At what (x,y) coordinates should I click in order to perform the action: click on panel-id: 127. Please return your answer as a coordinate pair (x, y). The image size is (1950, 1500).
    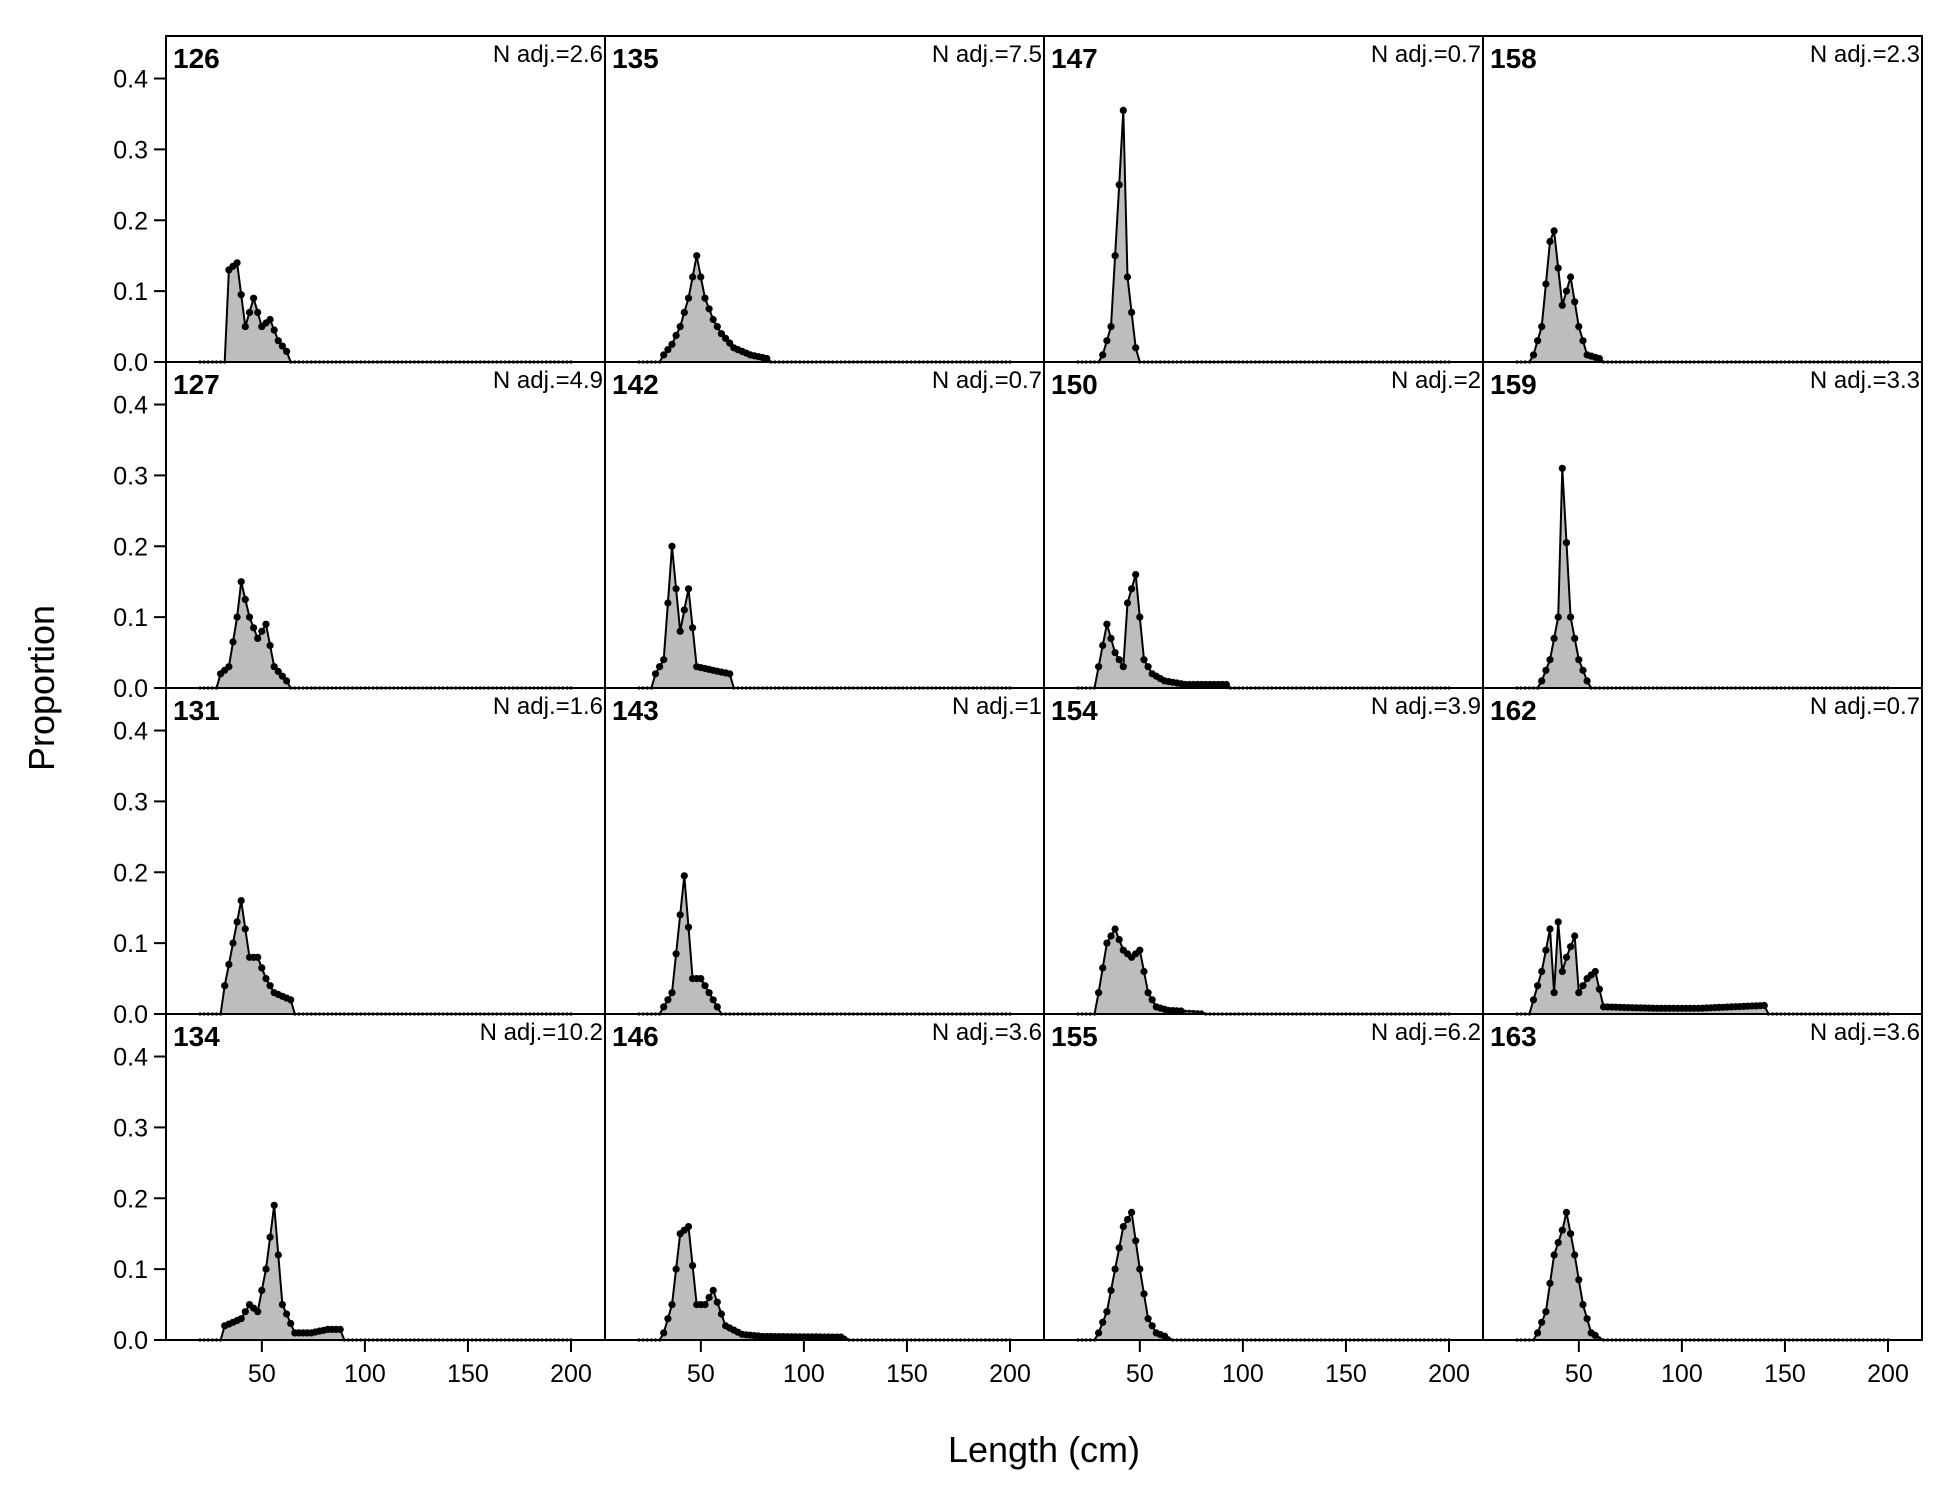
    Looking at the image, I should click on (196, 384).